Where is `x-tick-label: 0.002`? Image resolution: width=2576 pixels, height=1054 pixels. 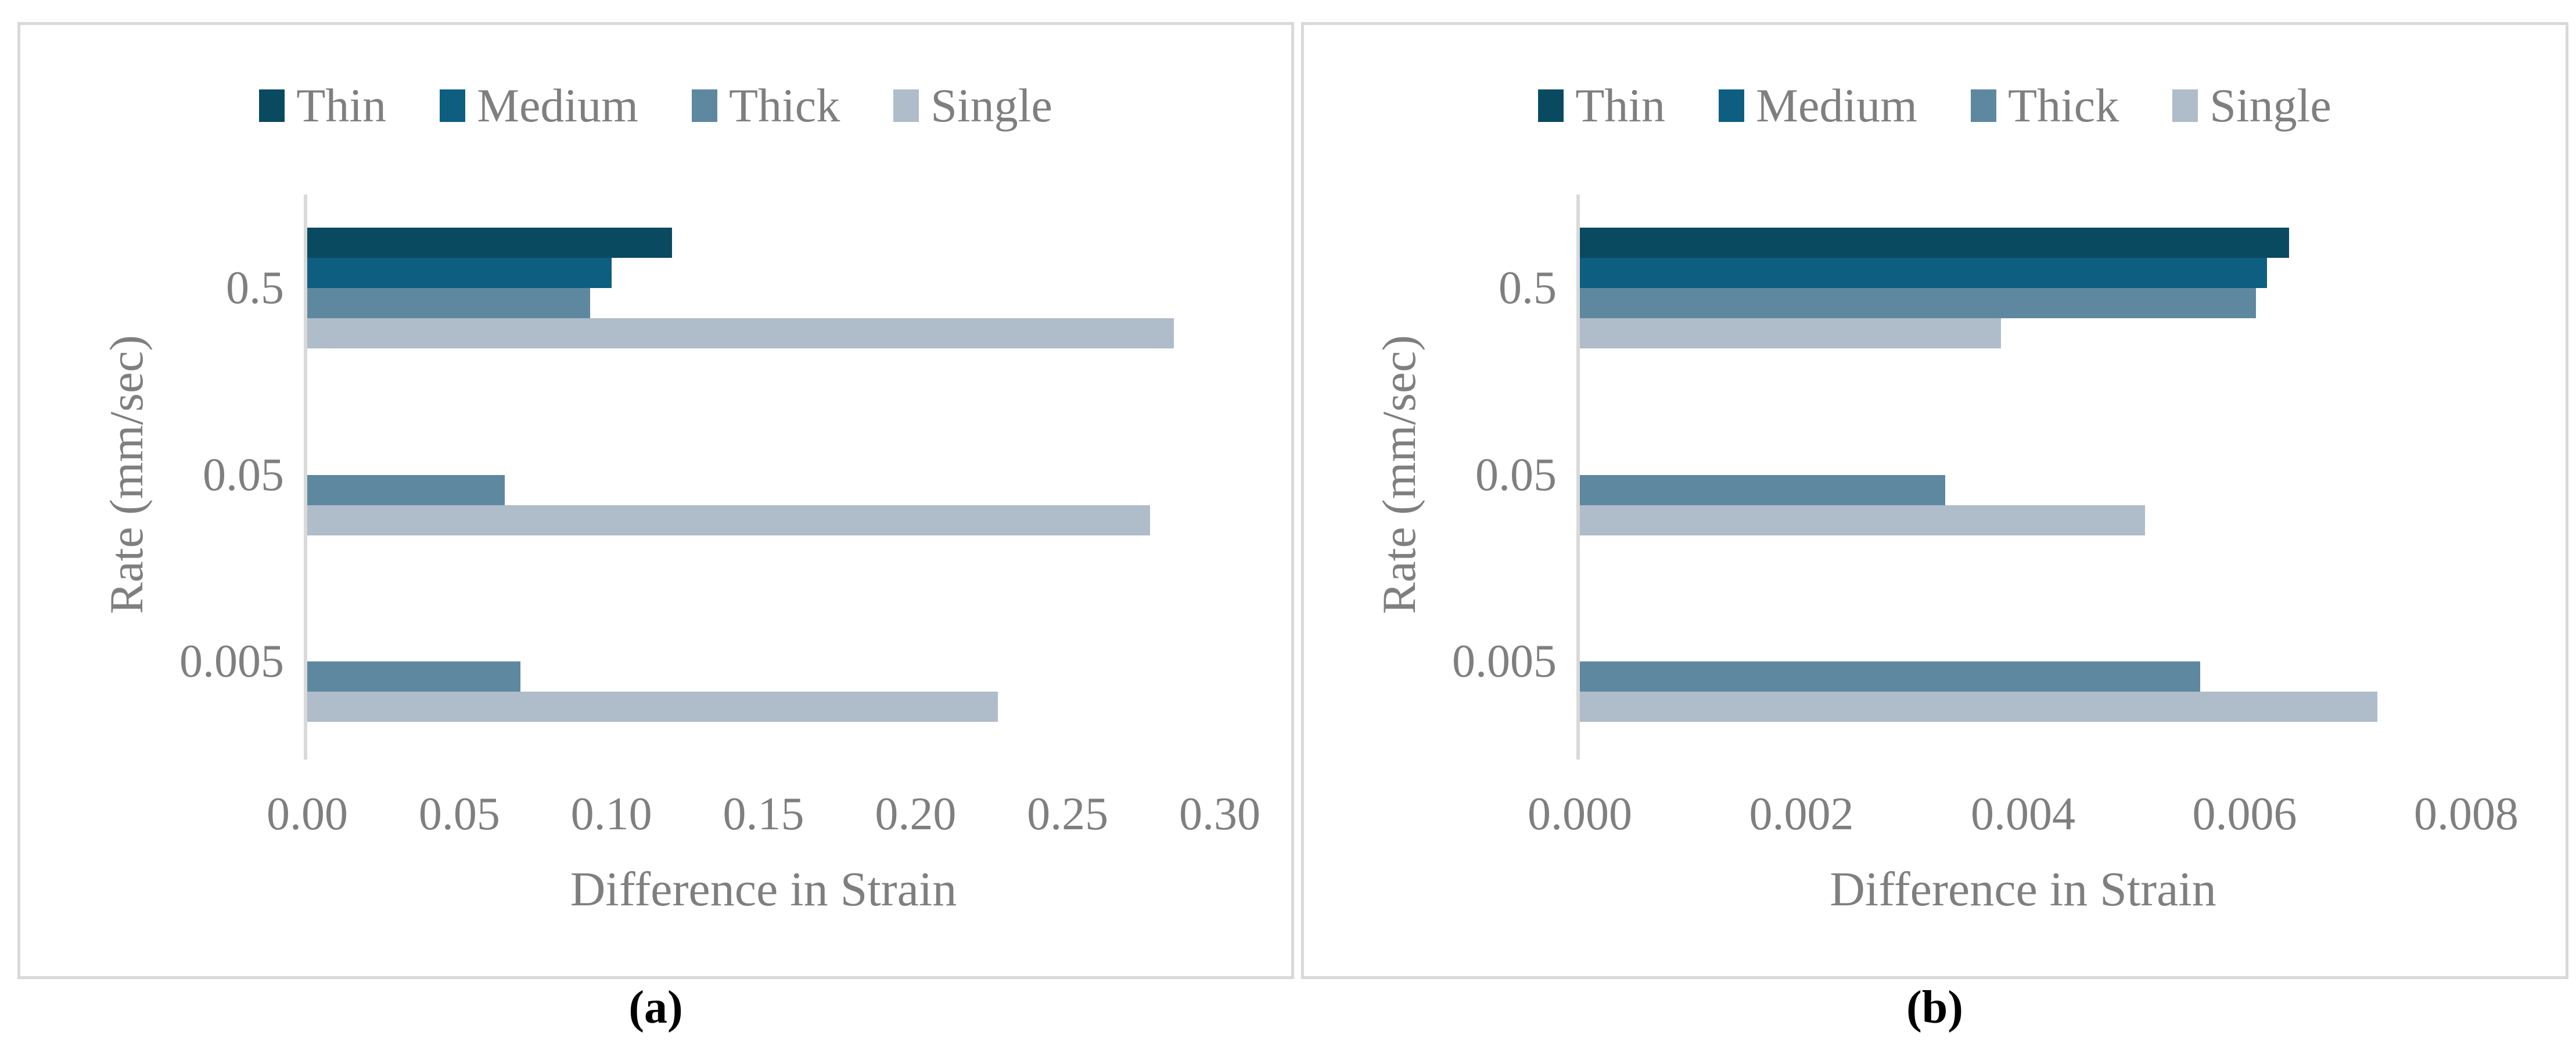 x-tick-label: 0.002 is located at coordinates (1801, 814).